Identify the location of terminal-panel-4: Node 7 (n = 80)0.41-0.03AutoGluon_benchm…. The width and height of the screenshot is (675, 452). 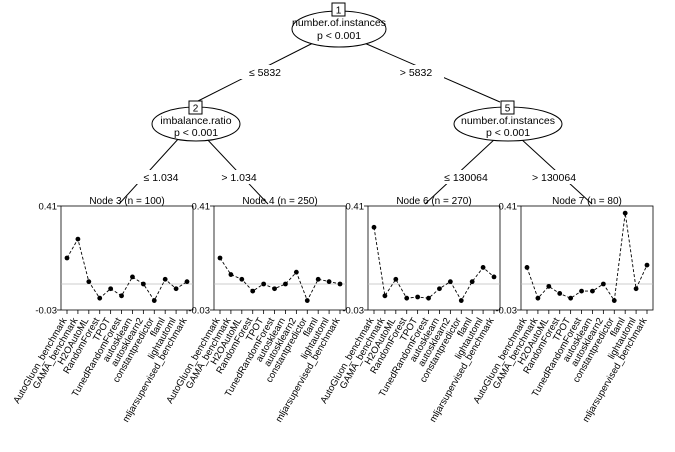
(562, 310).